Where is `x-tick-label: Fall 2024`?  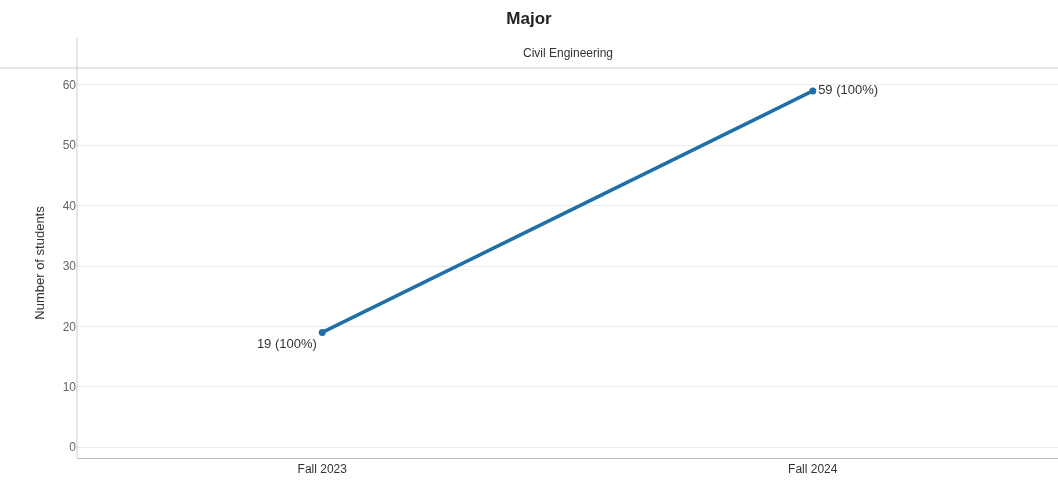
x-tick-label: Fall 2024 is located at coordinates (813, 469).